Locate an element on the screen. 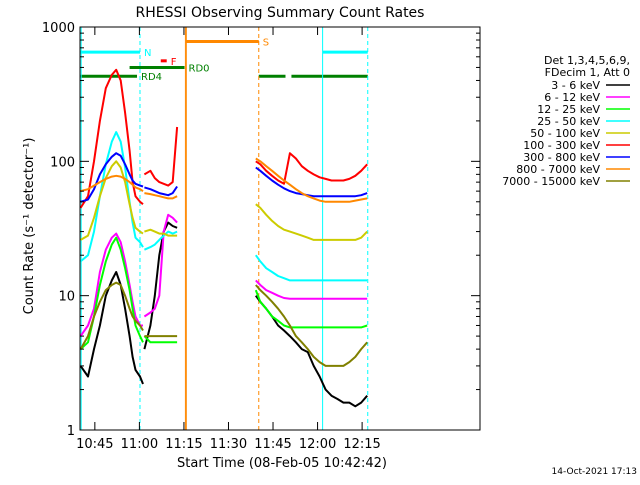 The height and width of the screenshot is (485, 640). legend-label-12-25-kev: 12 - 25 keV is located at coordinates (568, 109).